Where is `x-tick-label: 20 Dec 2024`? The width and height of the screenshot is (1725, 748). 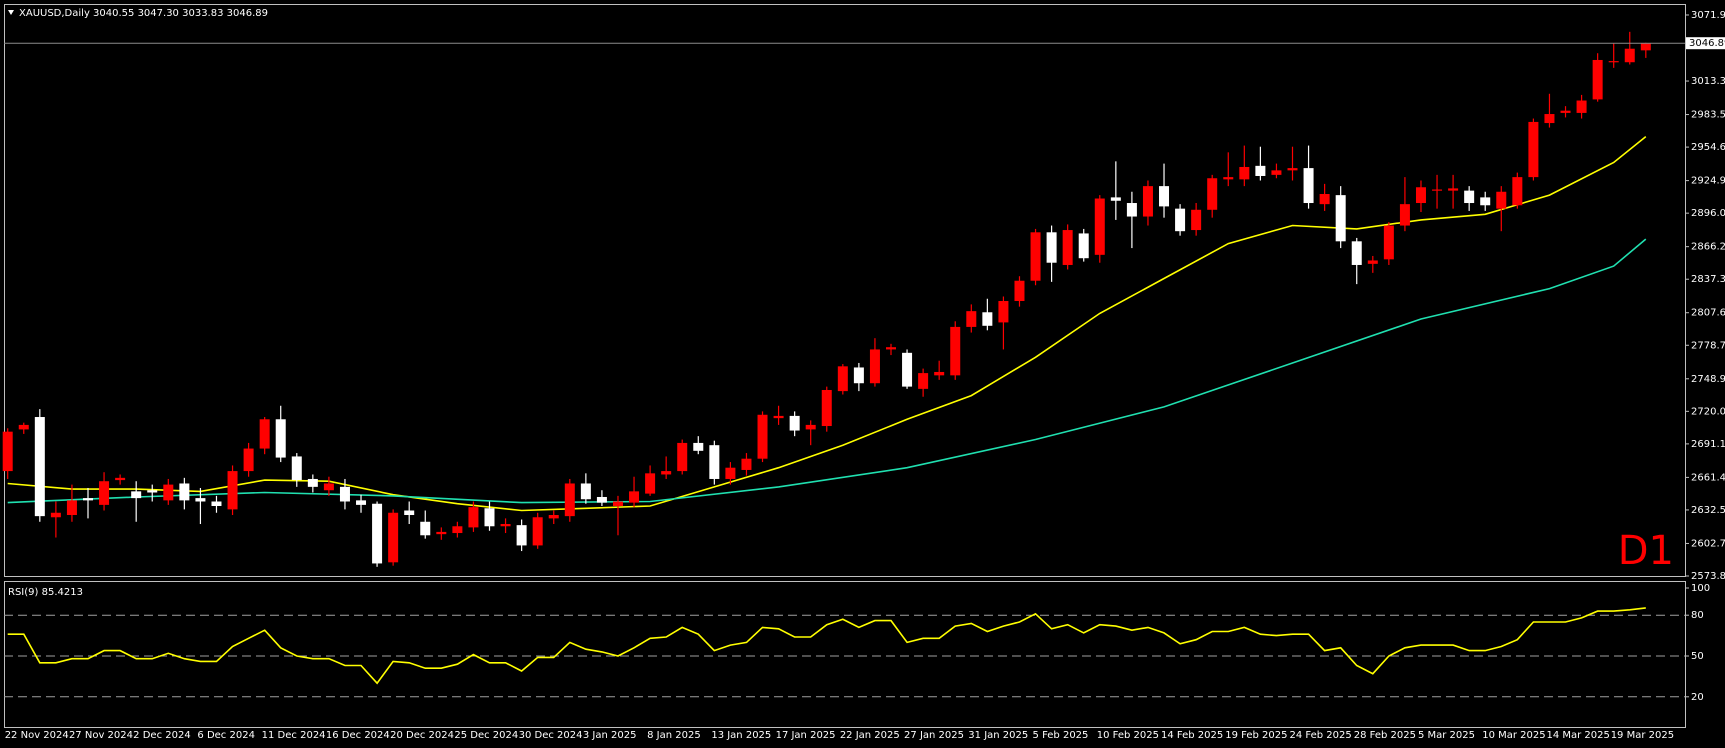 x-tick-label: 20 Dec 2024 is located at coordinates (422, 735).